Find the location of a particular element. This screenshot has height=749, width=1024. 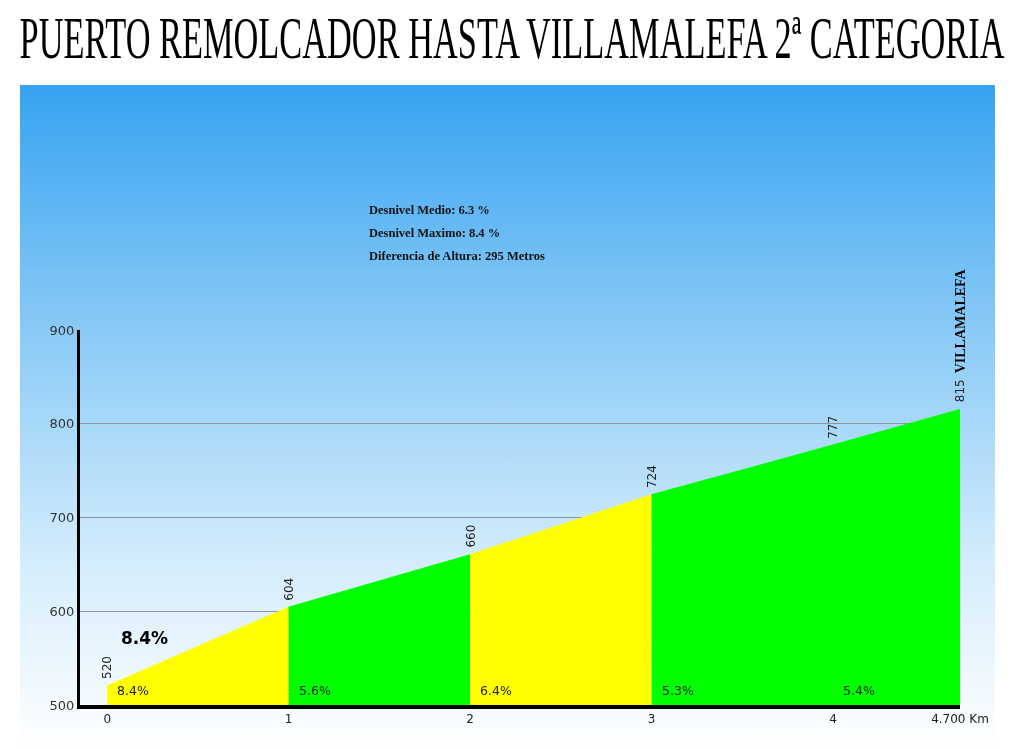

annotation: 5.3% is located at coordinates (678, 690).